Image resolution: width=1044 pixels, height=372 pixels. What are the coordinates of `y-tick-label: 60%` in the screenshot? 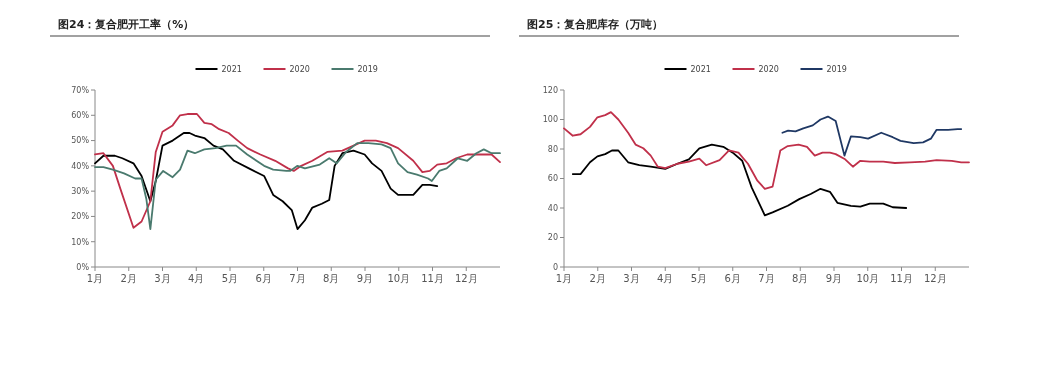 It's located at (80, 116).